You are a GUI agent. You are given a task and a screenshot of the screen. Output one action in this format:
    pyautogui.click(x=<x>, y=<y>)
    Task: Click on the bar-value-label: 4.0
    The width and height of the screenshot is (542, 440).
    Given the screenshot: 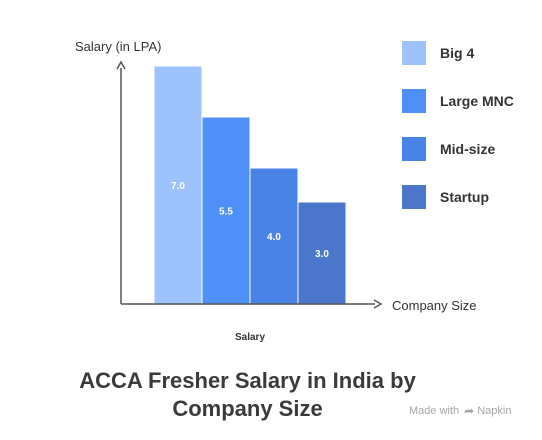 What is the action you would take?
    pyautogui.click(x=274, y=237)
    